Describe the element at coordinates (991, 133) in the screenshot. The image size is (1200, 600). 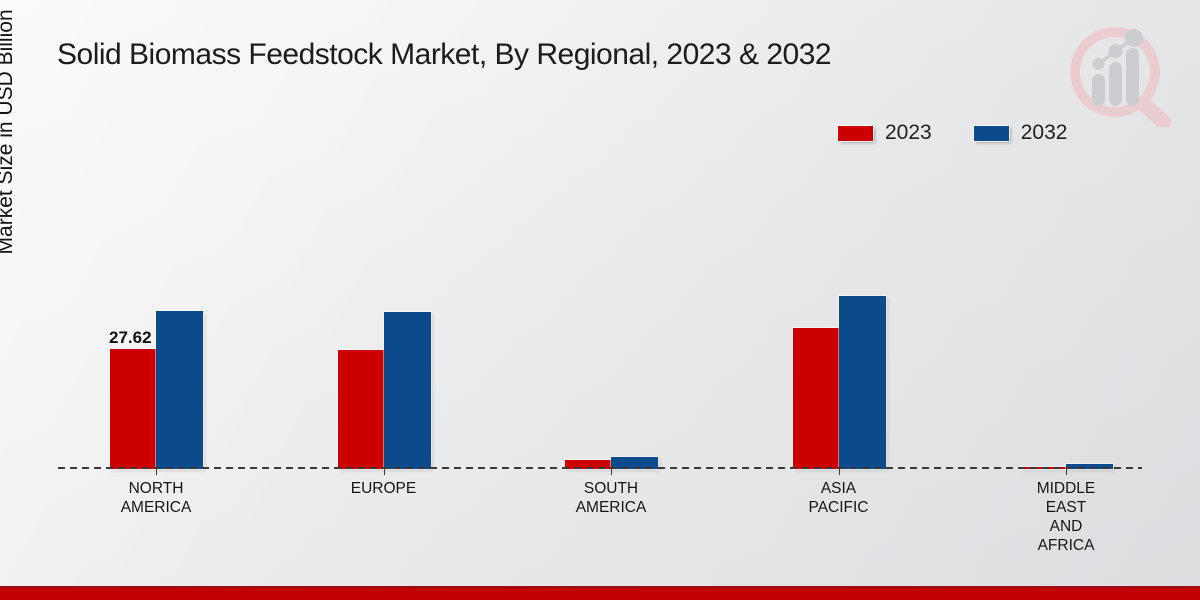
I see `legend-swatch-2032` at that location.